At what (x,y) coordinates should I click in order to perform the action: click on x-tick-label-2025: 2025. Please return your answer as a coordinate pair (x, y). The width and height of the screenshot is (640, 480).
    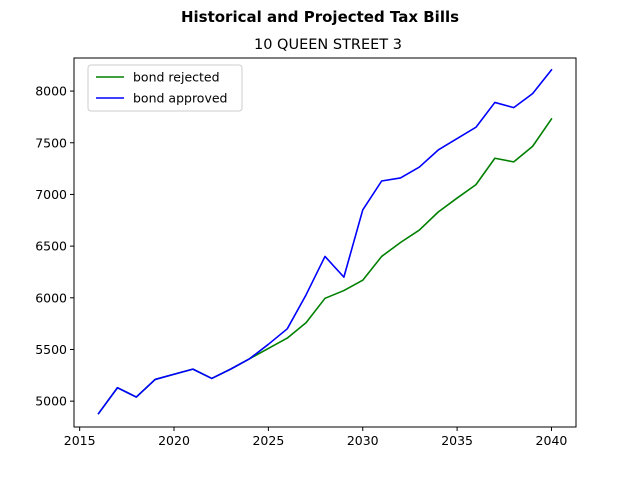
    Looking at the image, I should click on (268, 440).